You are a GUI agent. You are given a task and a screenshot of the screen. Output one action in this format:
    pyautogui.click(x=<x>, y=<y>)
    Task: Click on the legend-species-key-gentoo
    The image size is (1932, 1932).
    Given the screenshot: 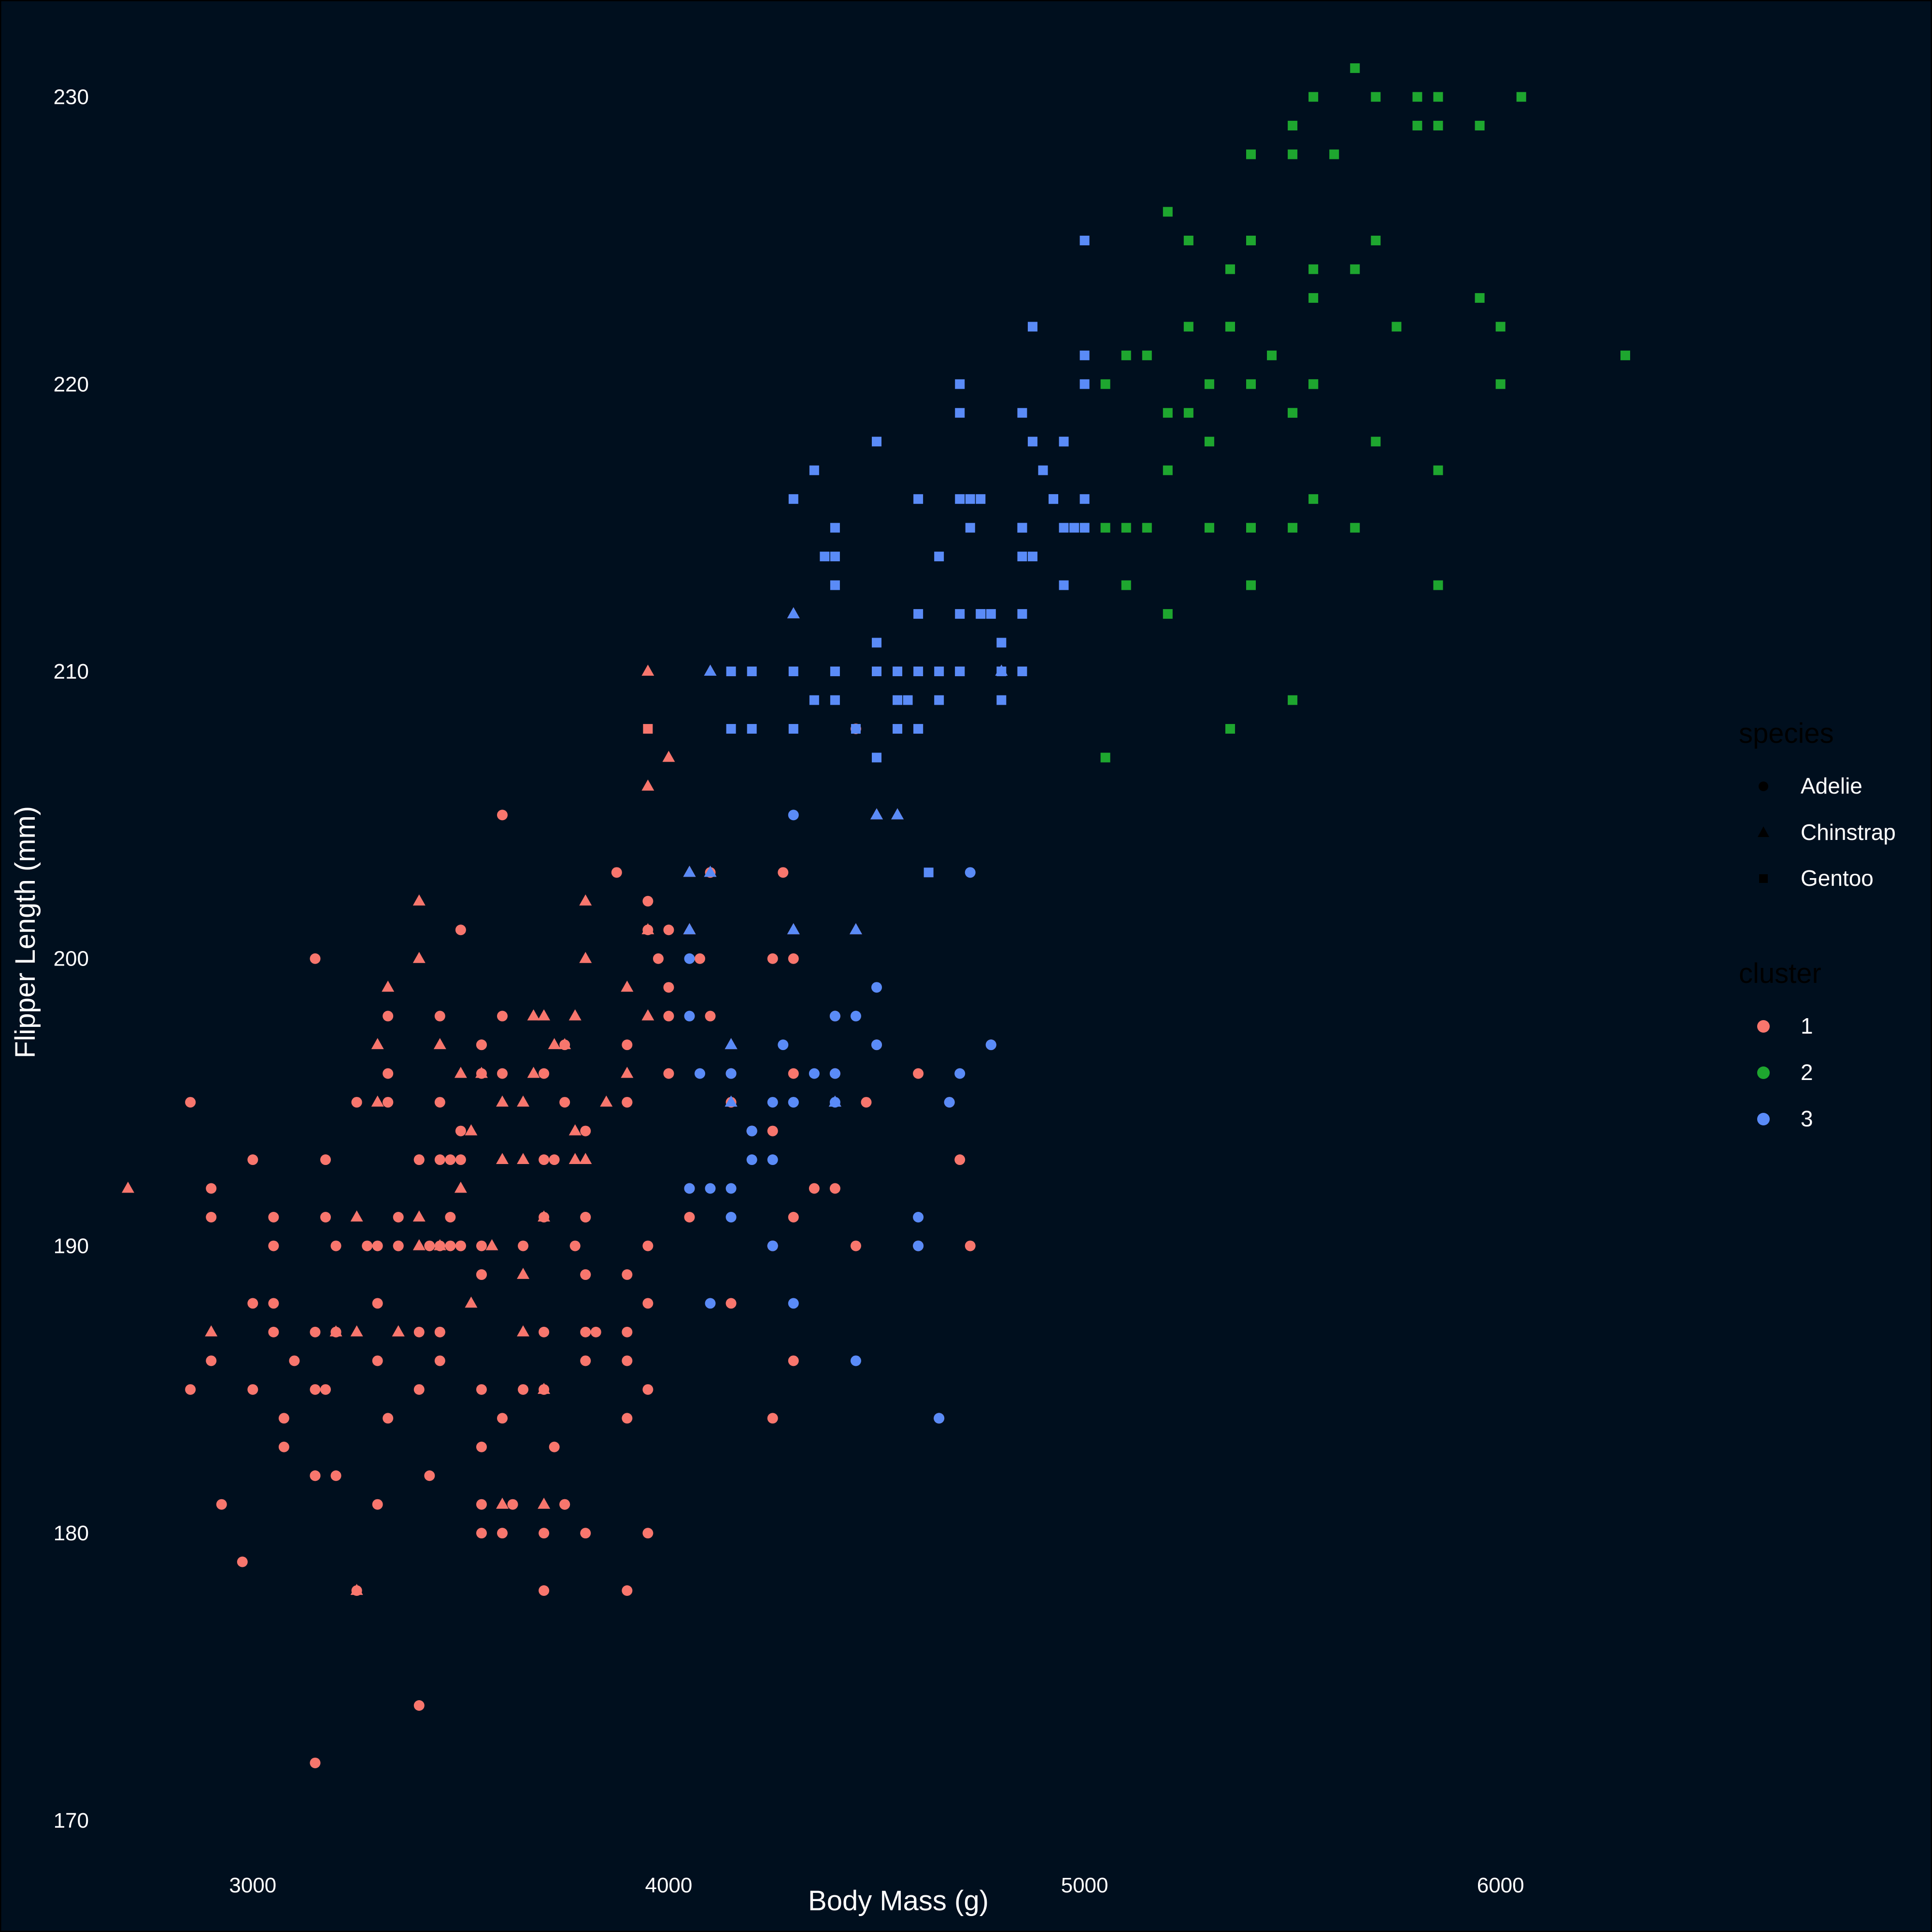 What is the action you would take?
    pyautogui.click(x=1763, y=878)
    